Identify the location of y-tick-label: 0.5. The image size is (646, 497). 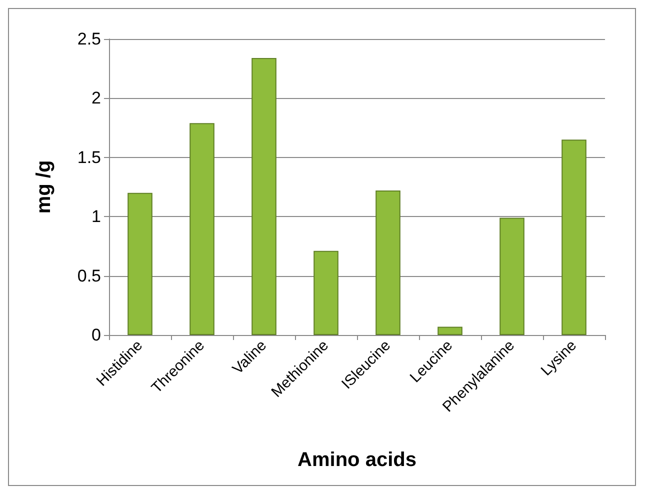
(89, 276).